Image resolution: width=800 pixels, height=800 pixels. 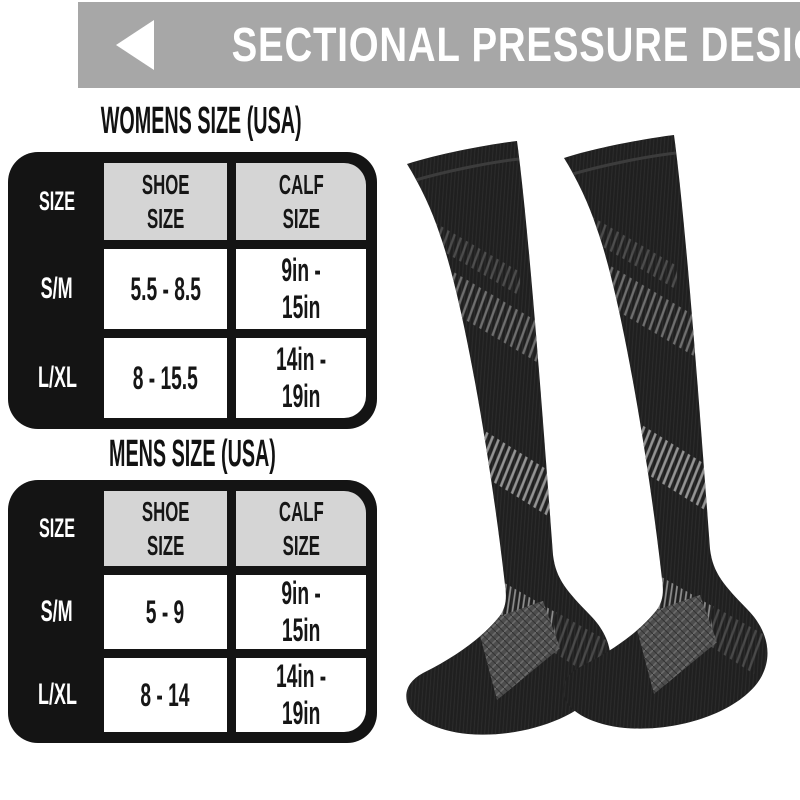 What do you see at coordinates (300, 695) in the screenshot?
I see `mens-lxl-calf: 14in - 19in` at bounding box center [300, 695].